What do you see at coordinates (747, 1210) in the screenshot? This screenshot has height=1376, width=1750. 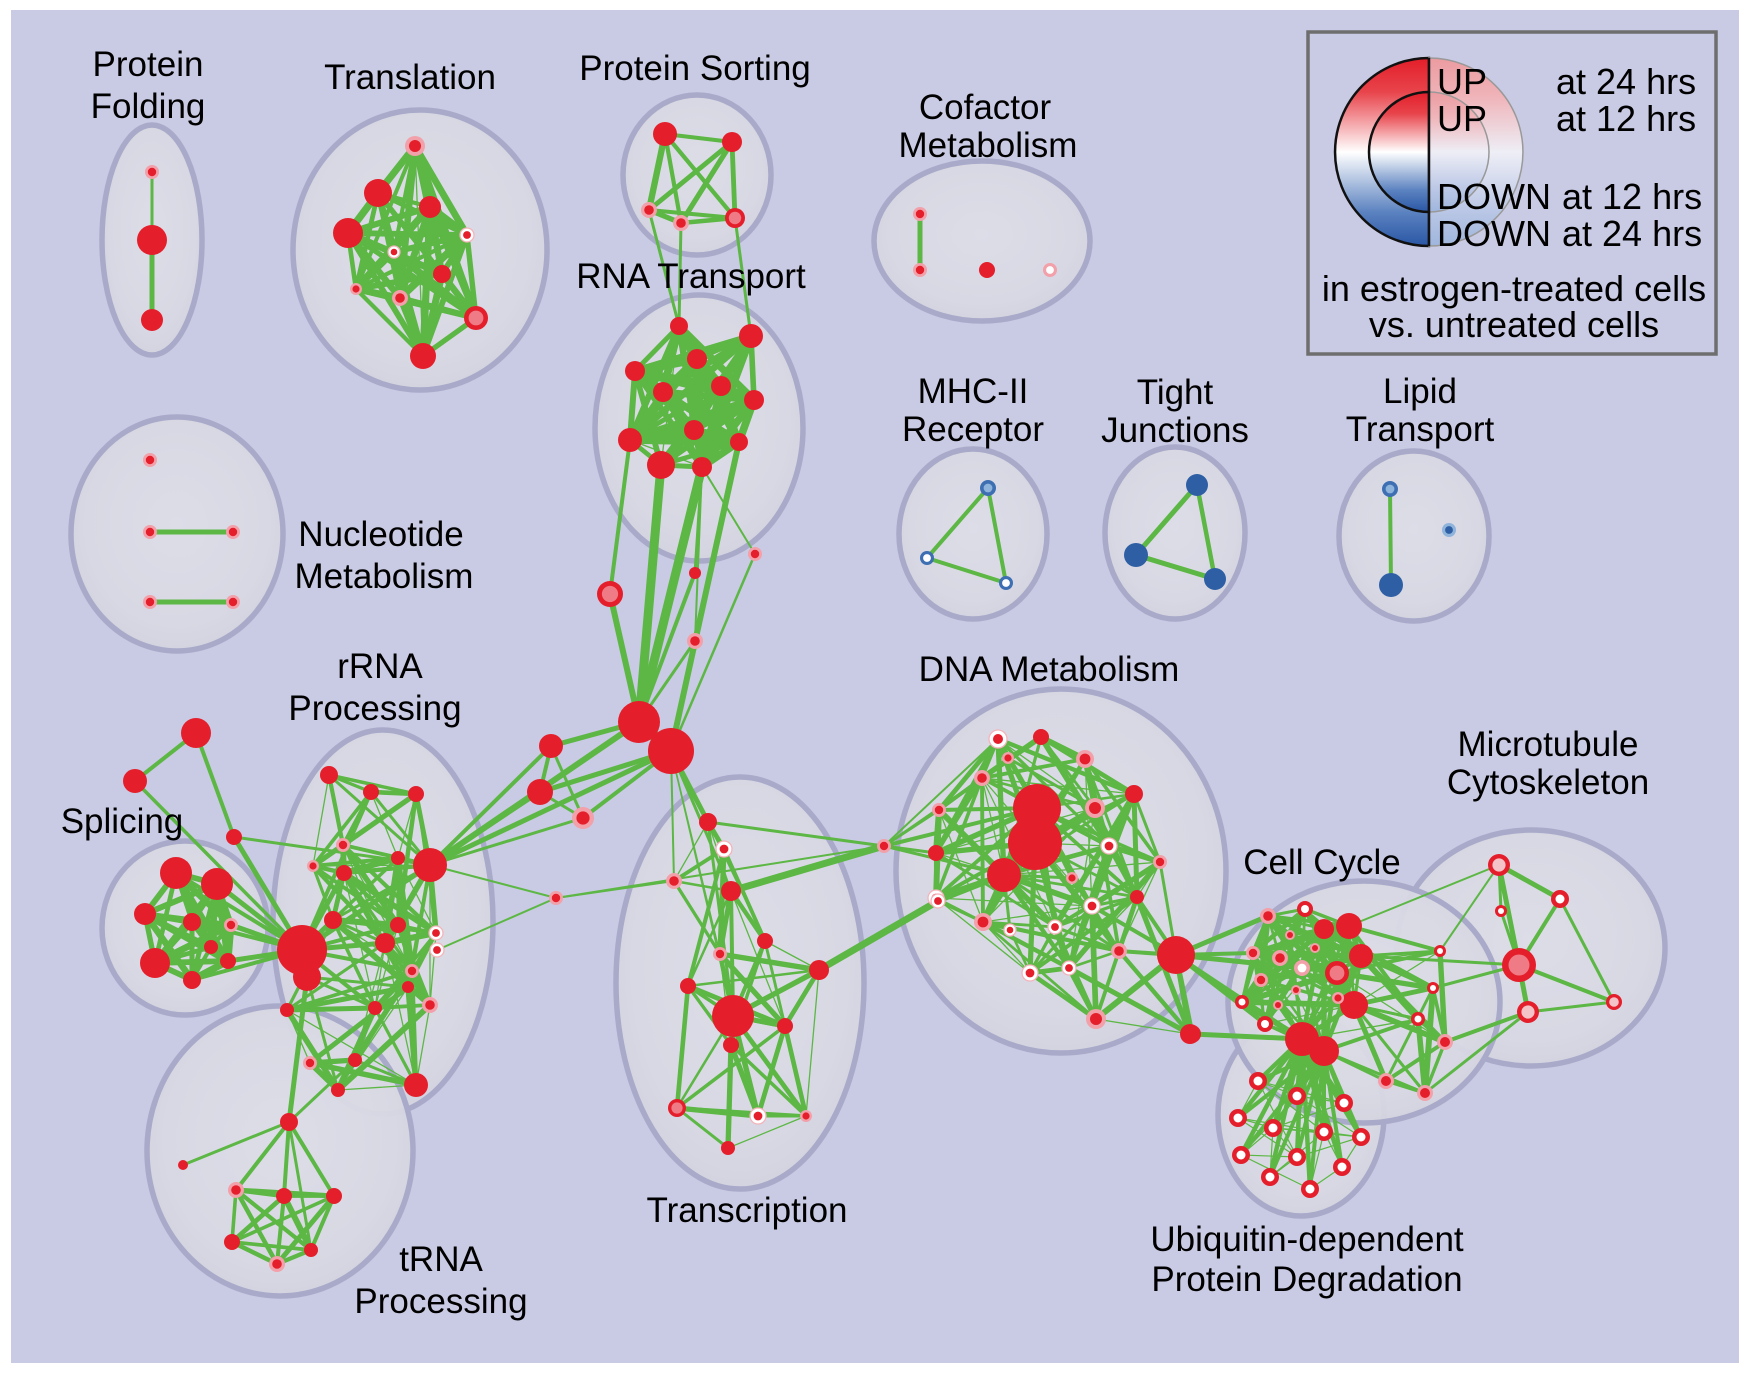 I see `svg-text: Transcription` at bounding box center [747, 1210].